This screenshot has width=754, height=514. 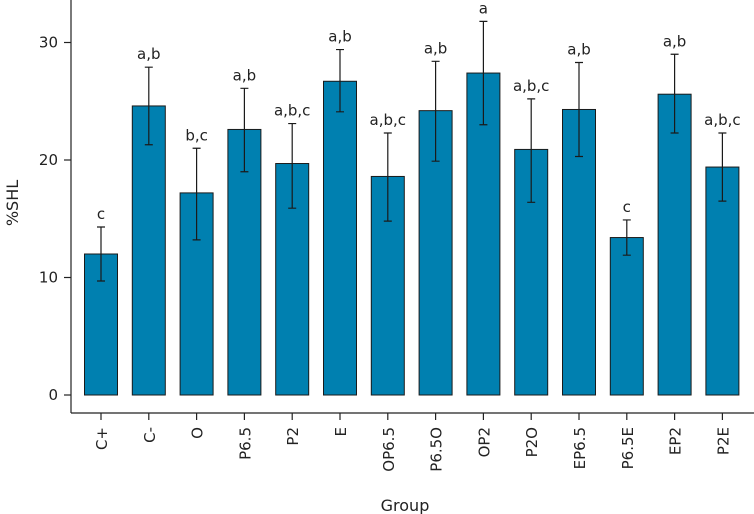 I want to click on significance-label-op2: a, so click(x=483, y=8).